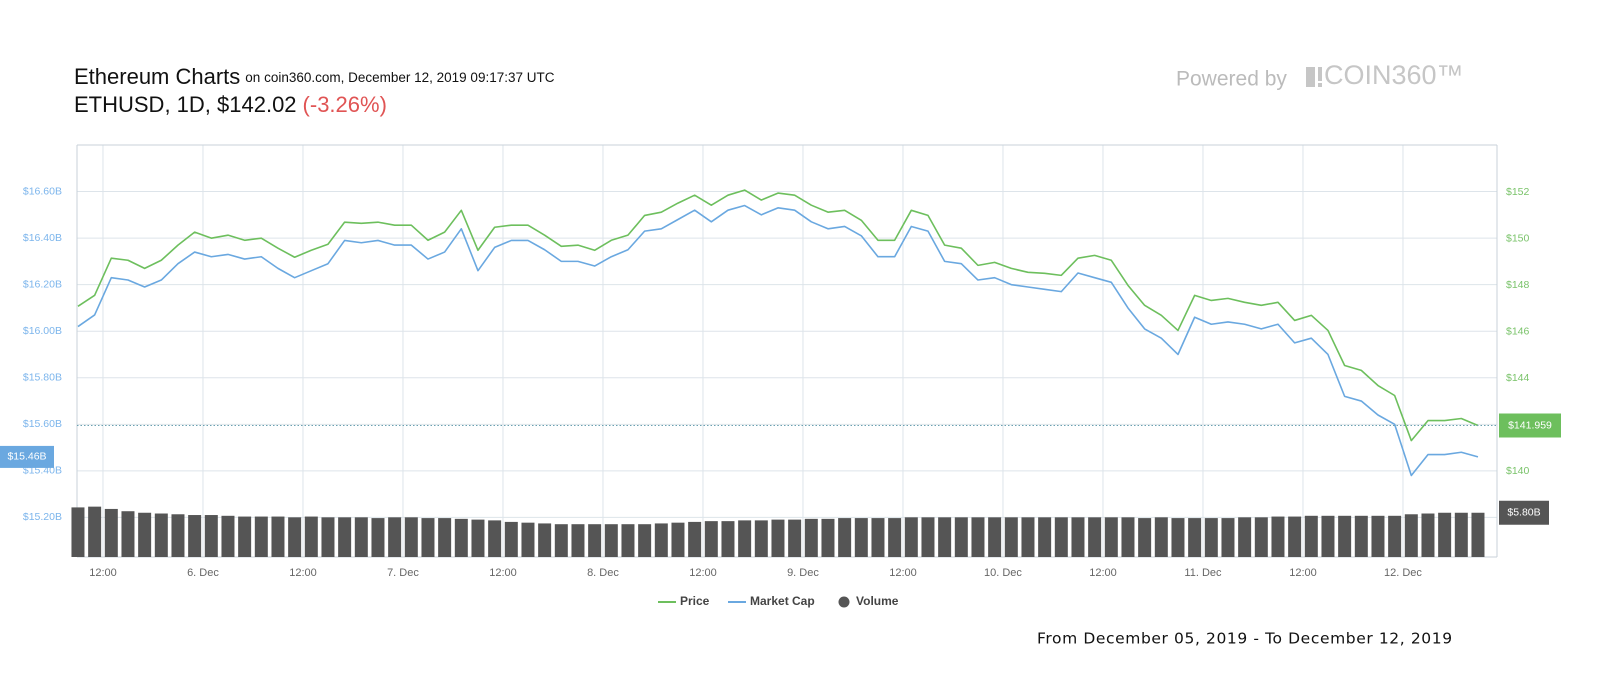 This screenshot has width=1600, height=700. I want to click on legend-label: Volume, so click(877, 601).